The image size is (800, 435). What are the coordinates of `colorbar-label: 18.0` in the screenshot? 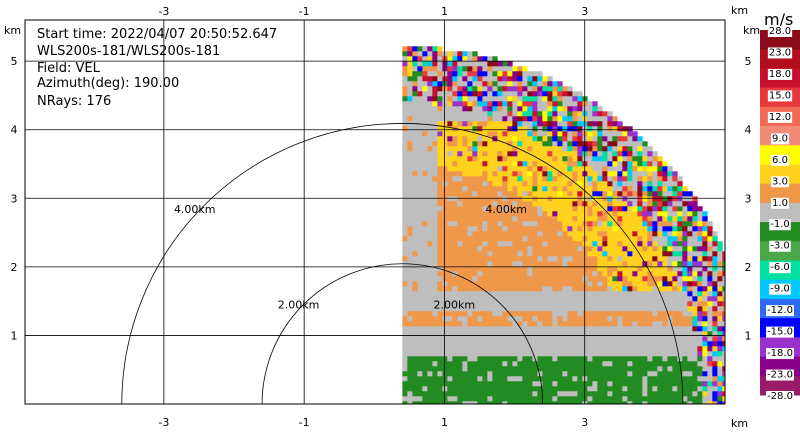 It's located at (780, 74).